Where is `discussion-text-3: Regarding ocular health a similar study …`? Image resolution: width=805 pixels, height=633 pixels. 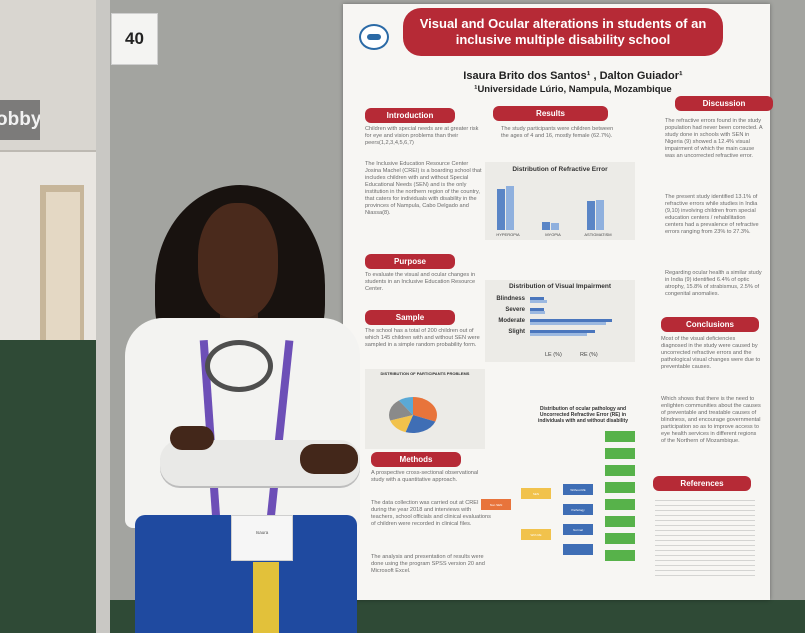
discussion-text-3: Regarding ocular health a similar study … is located at coordinates (713, 283).